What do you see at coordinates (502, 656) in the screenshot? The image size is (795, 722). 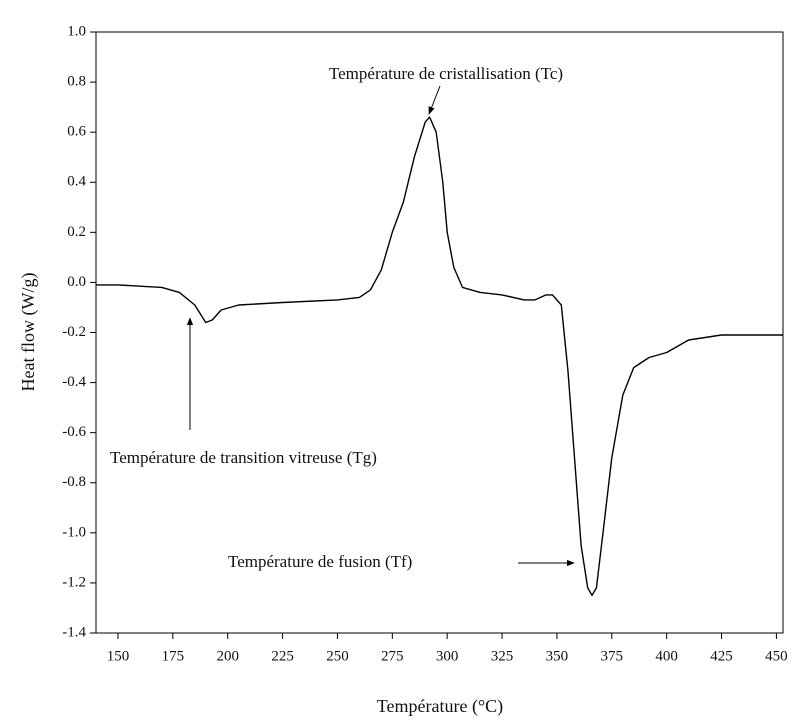 I see `x-tick-label: 325` at bounding box center [502, 656].